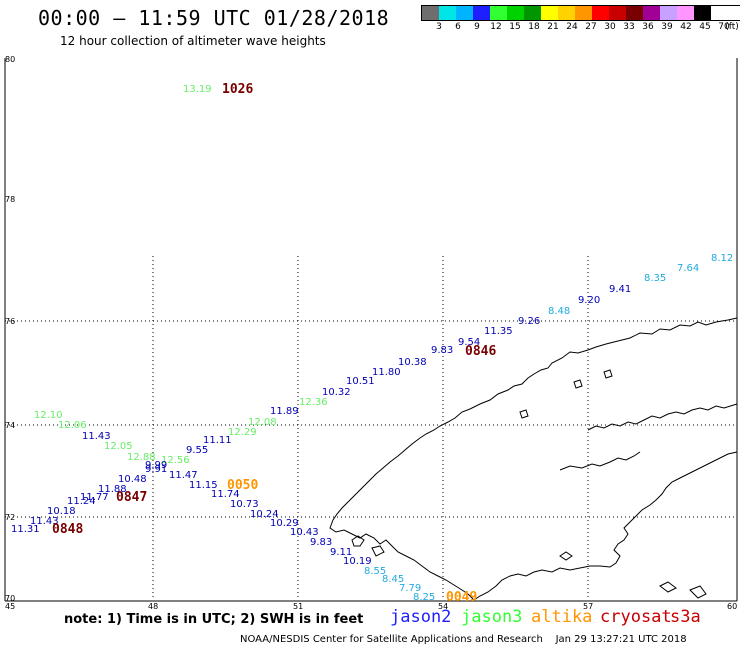 The width and height of the screenshot is (740, 650). I want to click on swh-value: 11.89, so click(284, 411).